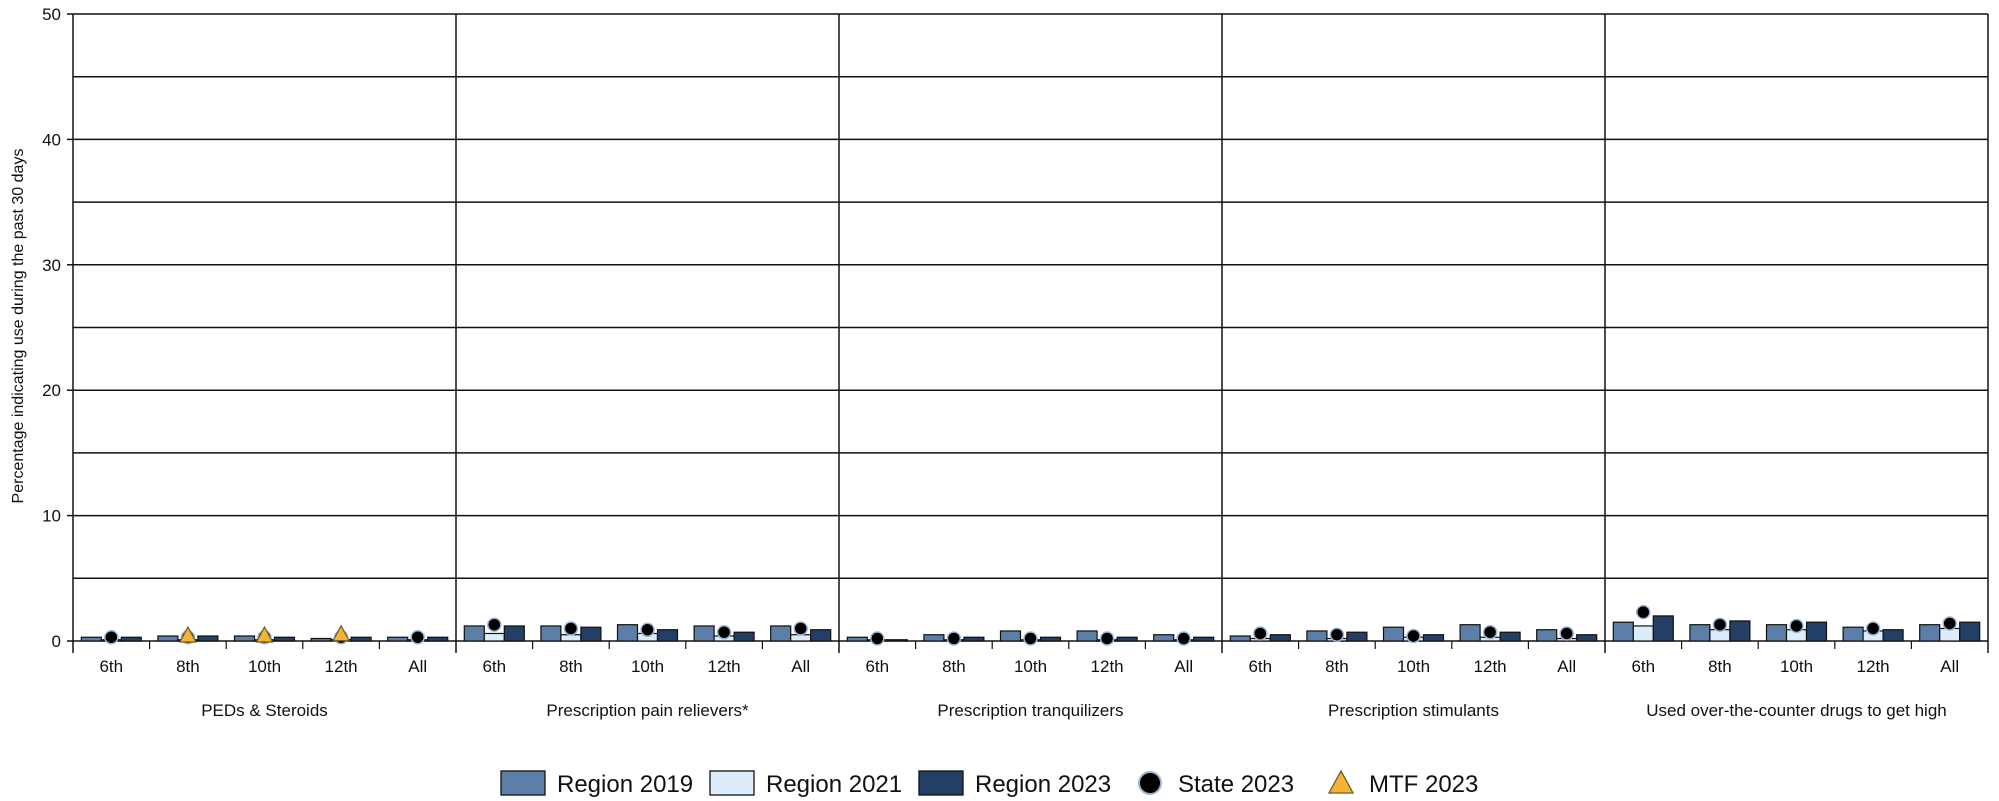 The image size is (1999, 801). I want to click on y-tick-label: 10, so click(51, 516).